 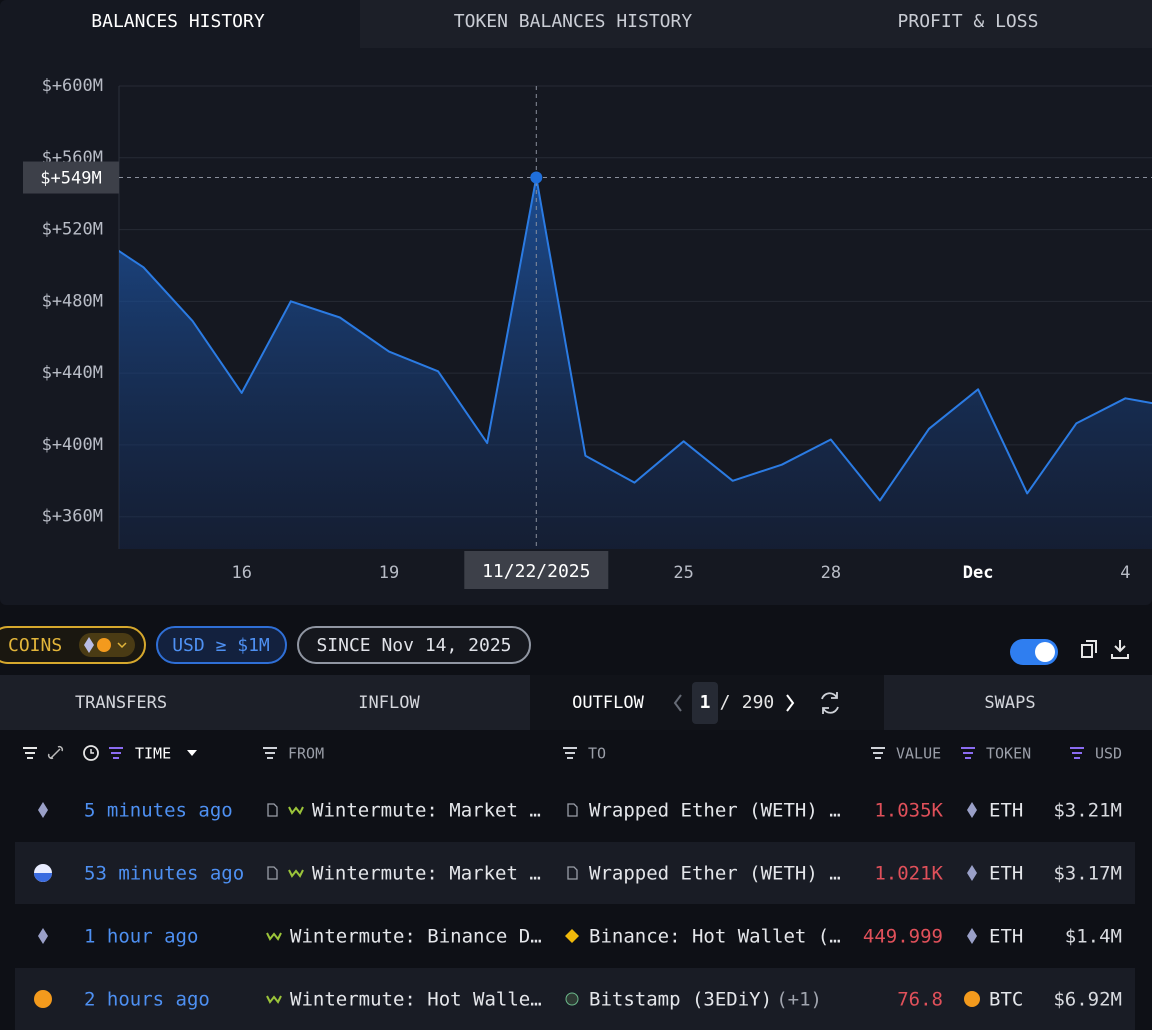 I want to click on value: 76.8, so click(x=920, y=1000).